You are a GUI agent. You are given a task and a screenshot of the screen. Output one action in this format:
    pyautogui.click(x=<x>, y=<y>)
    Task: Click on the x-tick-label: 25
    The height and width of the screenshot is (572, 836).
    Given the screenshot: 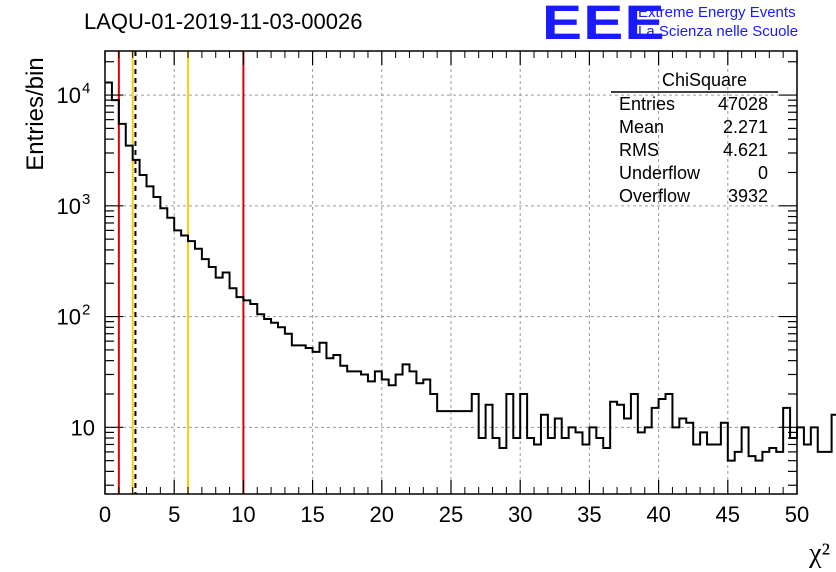 What is the action you would take?
    pyautogui.click(x=451, y=514)
    